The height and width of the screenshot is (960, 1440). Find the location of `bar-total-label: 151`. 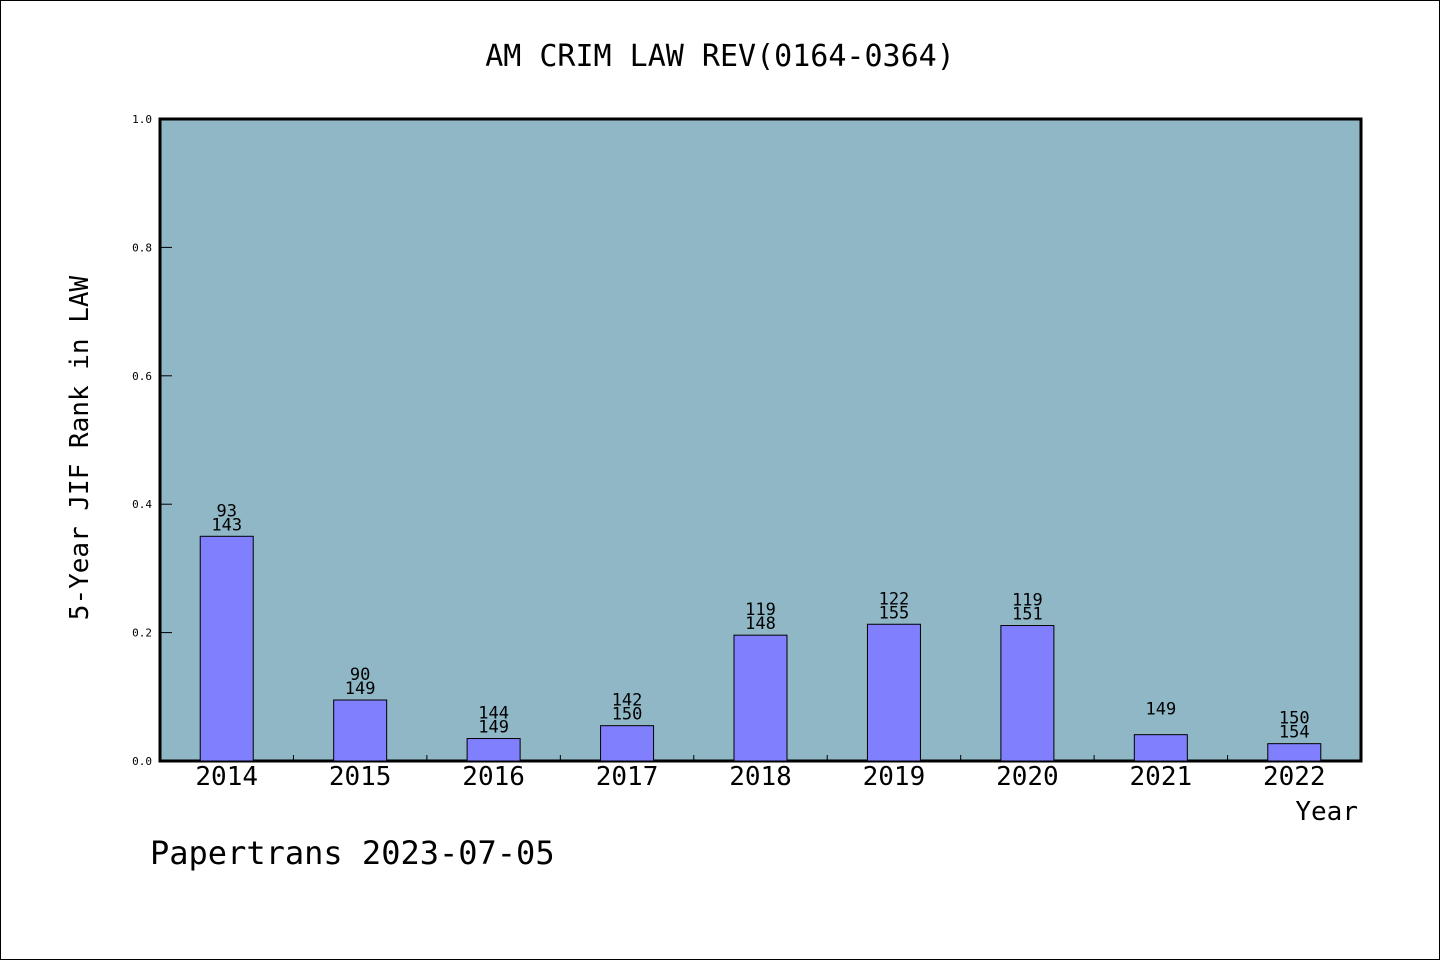

bar-total-label: 151 is located at coordinates (1027, 615).